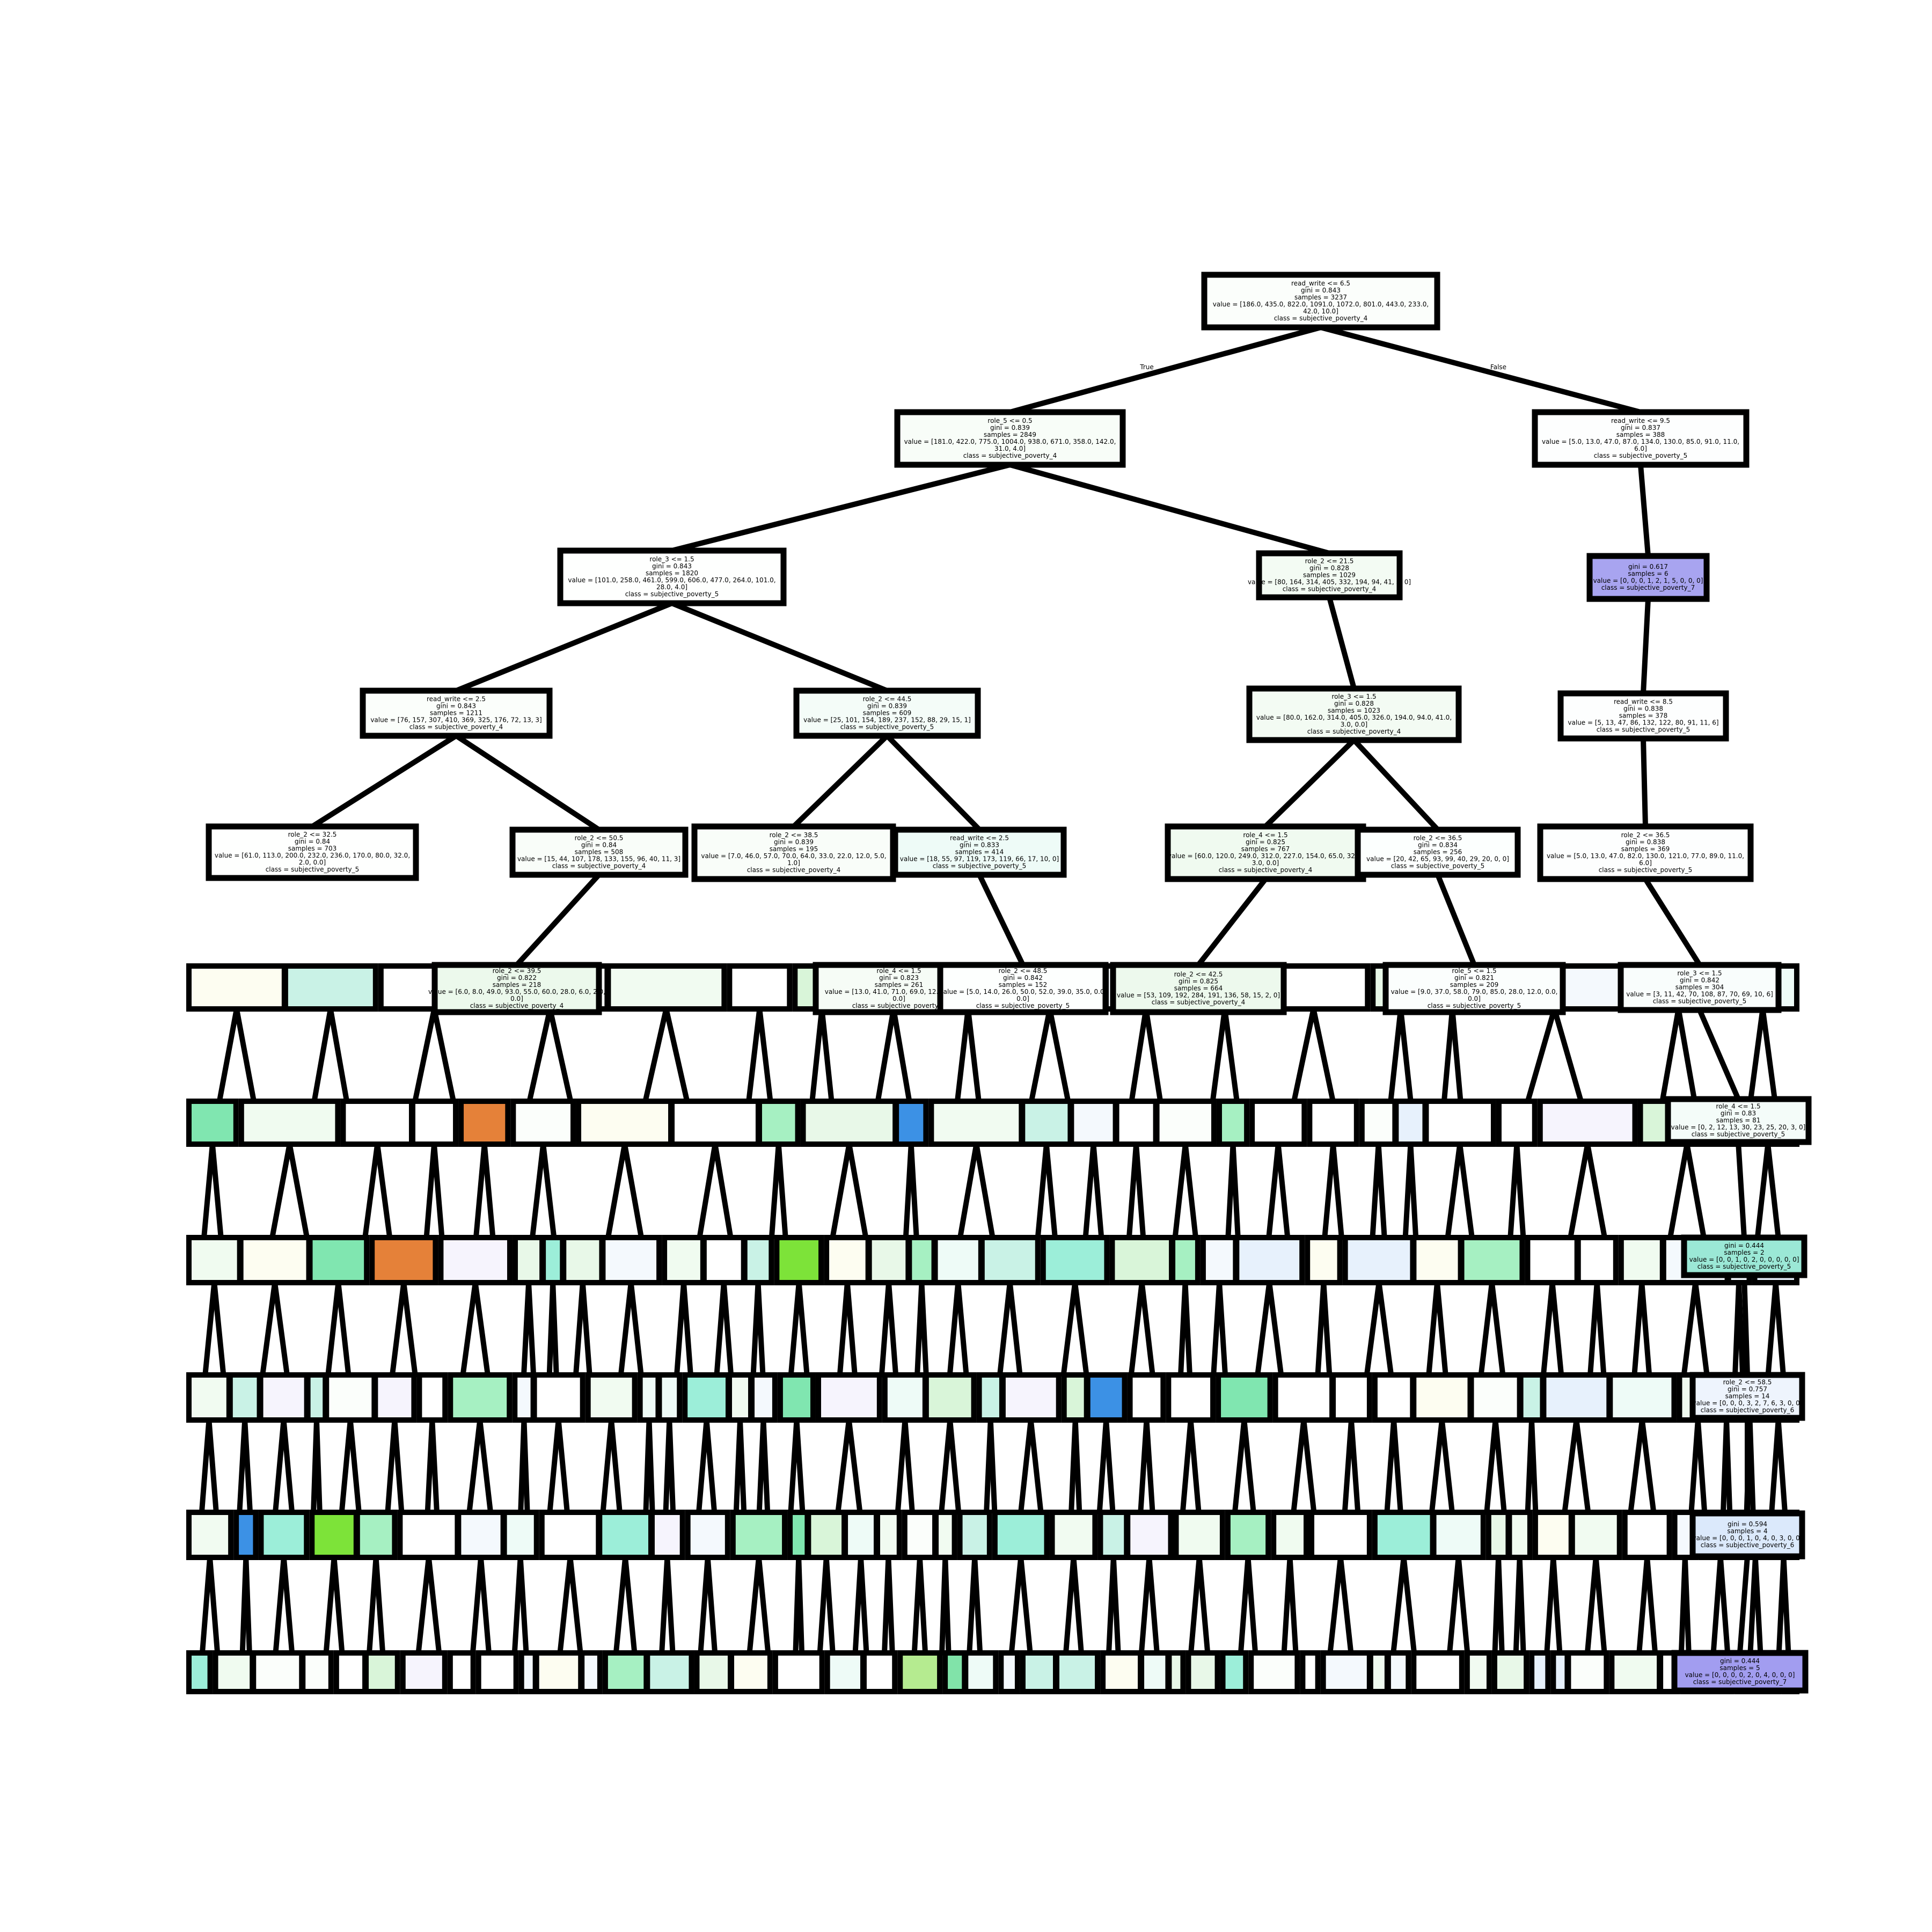 The height and width of the screenshot is (1932, 1932). What do you see at coordinates (1320, 283) in the screenshot?
I see `node-text-line: read_write <= 6.5` at bounding box center [1320, 283].